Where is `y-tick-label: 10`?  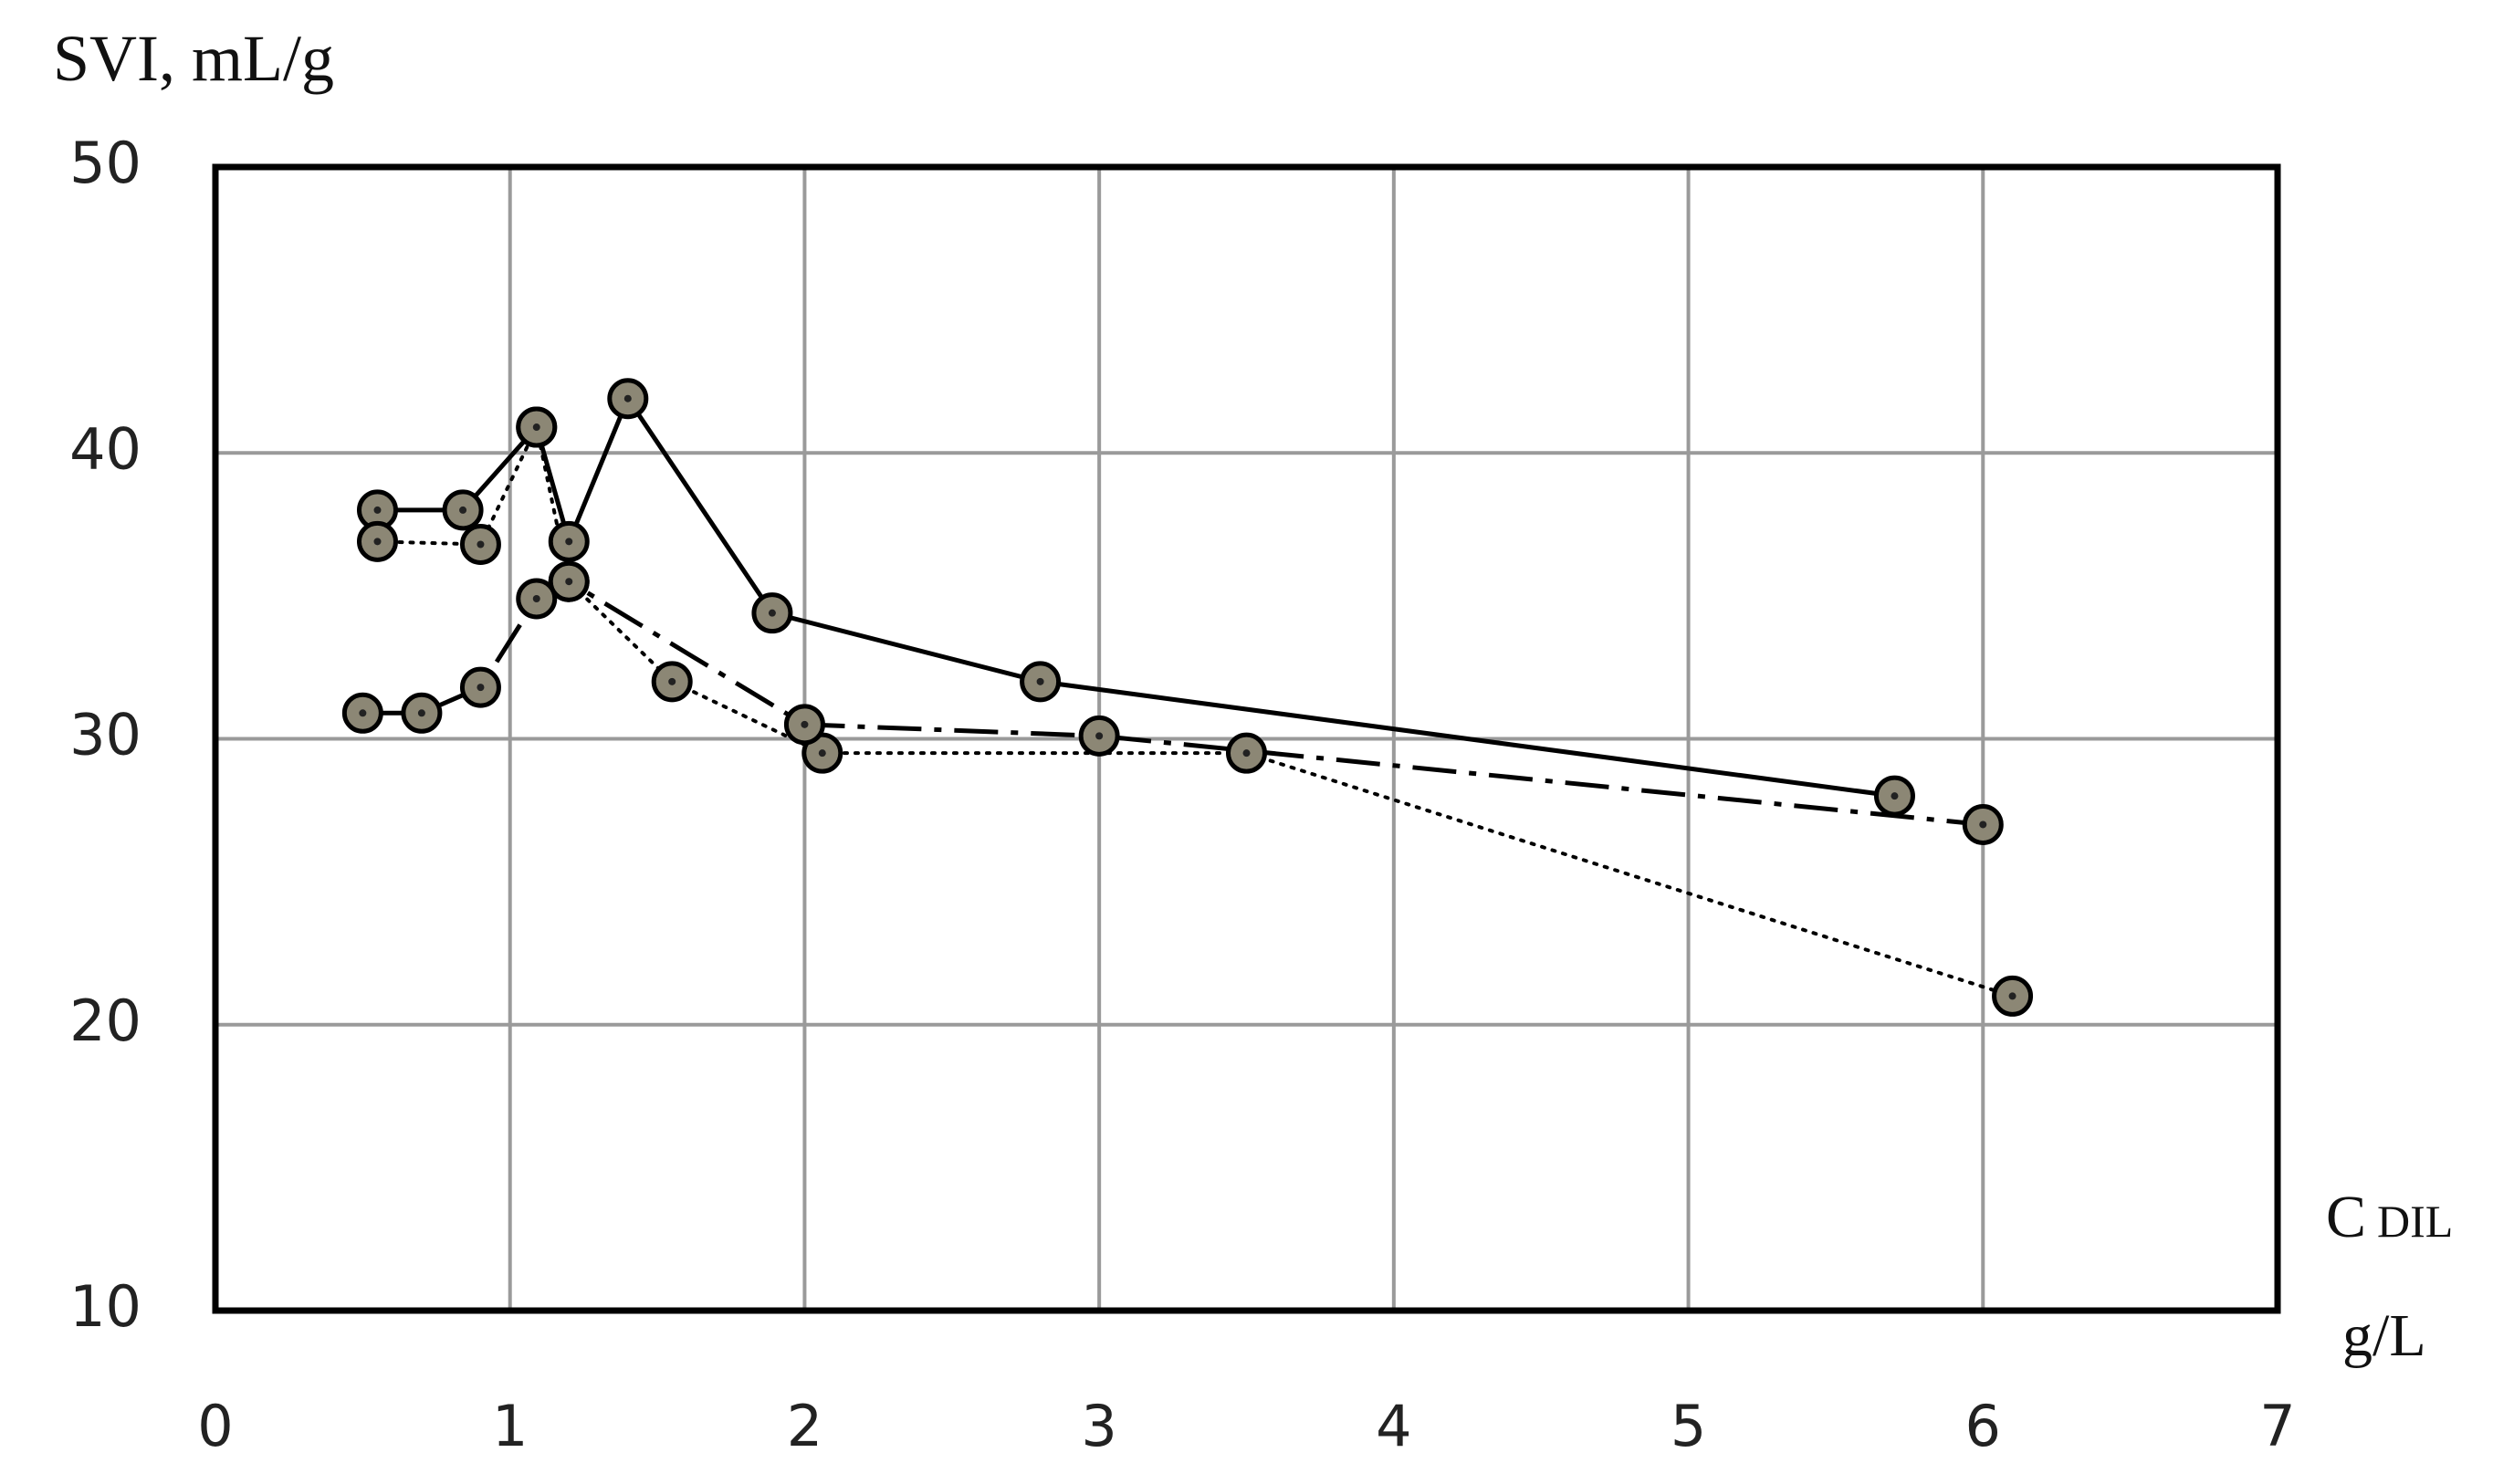
y-tick-label: 10 is located at coordinates (105, 1306).